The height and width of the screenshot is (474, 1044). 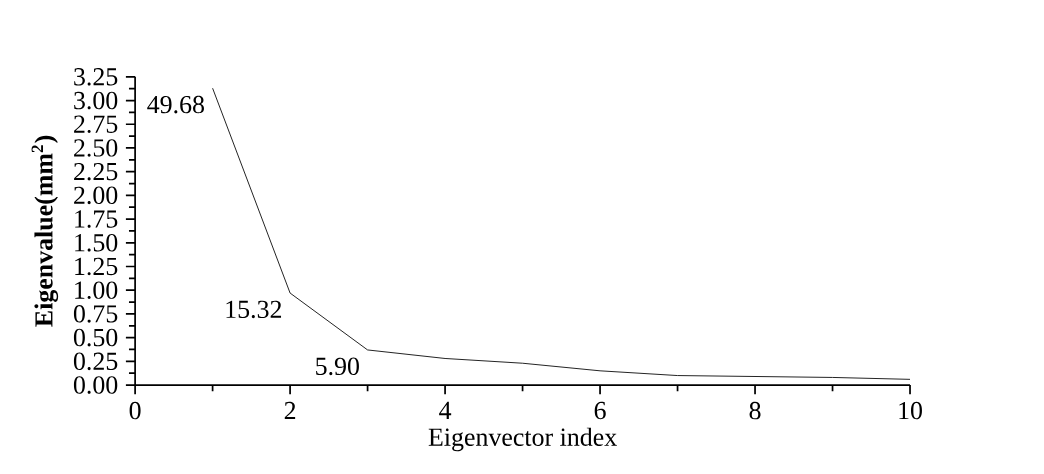 I want to click on y-tick-label: 2.00, so click(x=96, y=195).